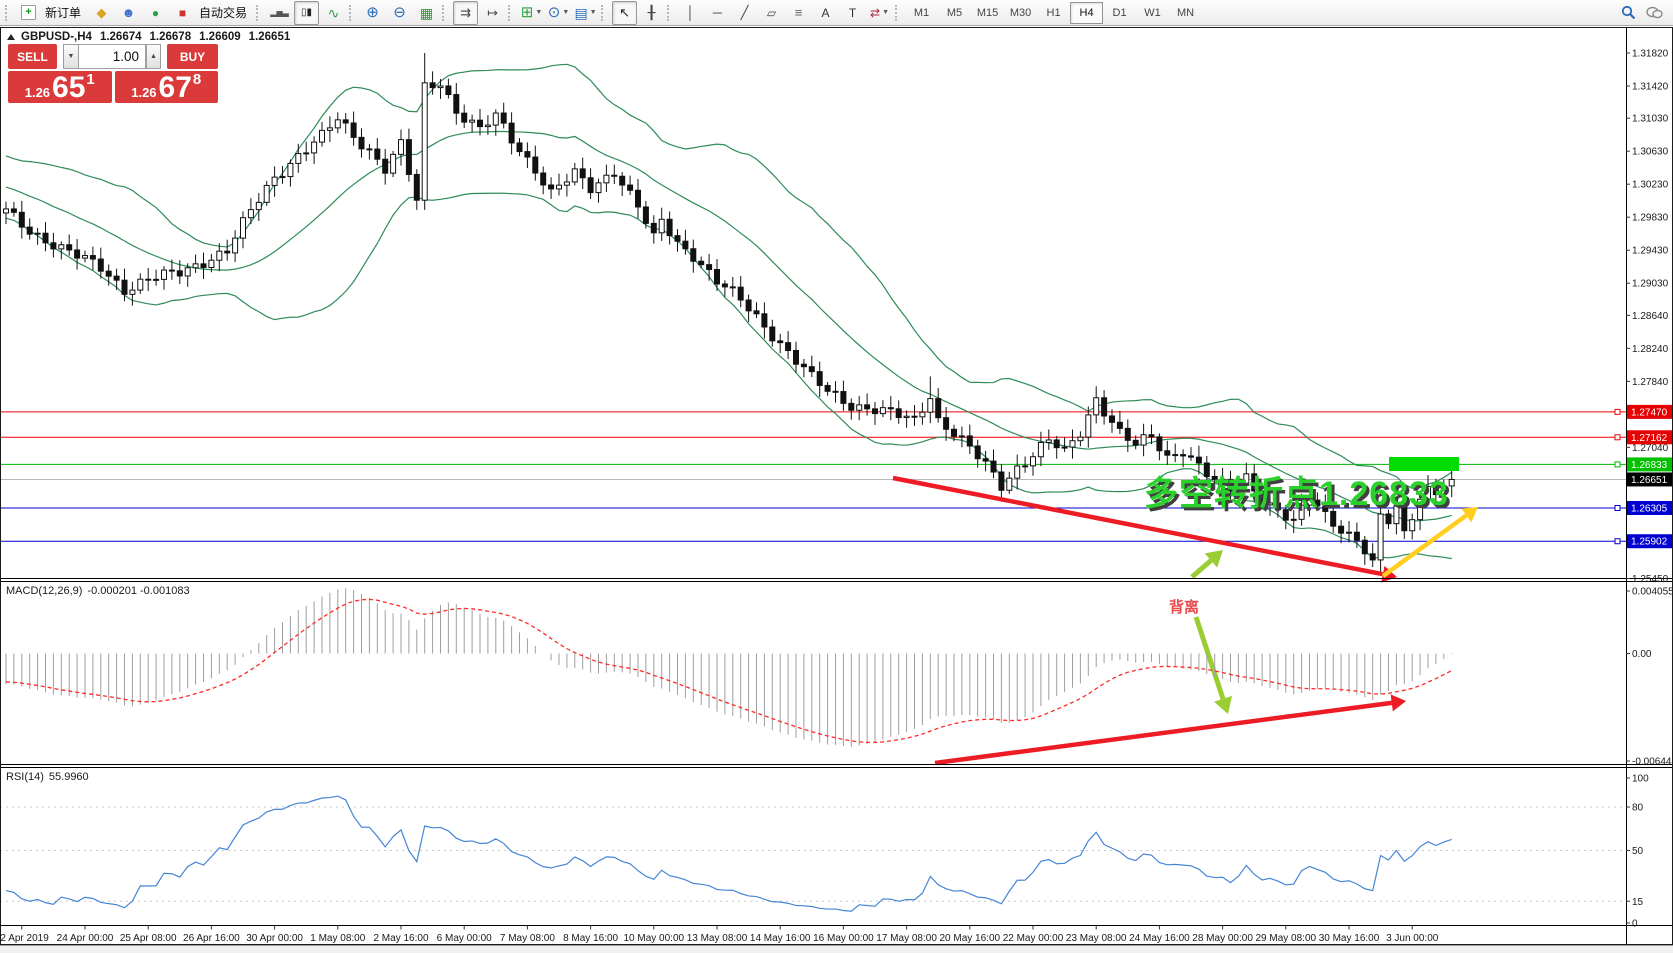  I want to click on timeframe-h4-button: H4, so click(1087, 12).